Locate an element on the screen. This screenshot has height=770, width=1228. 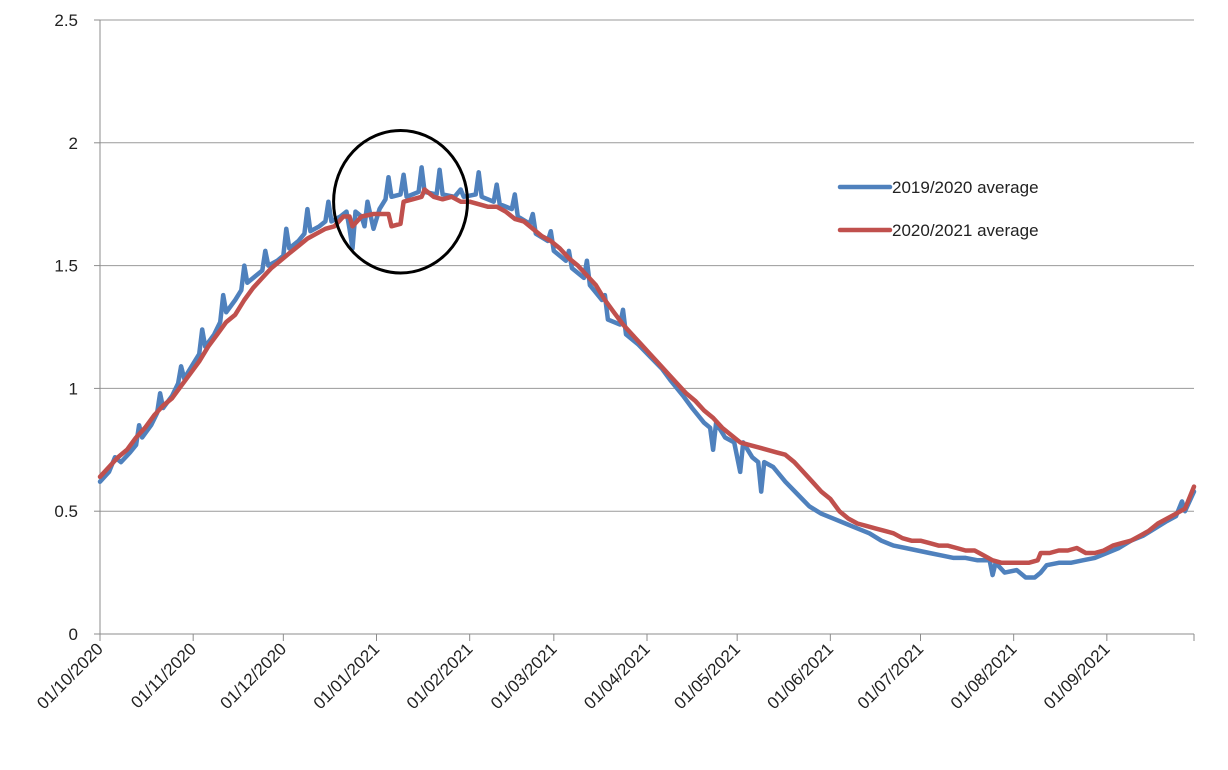
highlight-circle is located at coordinates (400, 202).